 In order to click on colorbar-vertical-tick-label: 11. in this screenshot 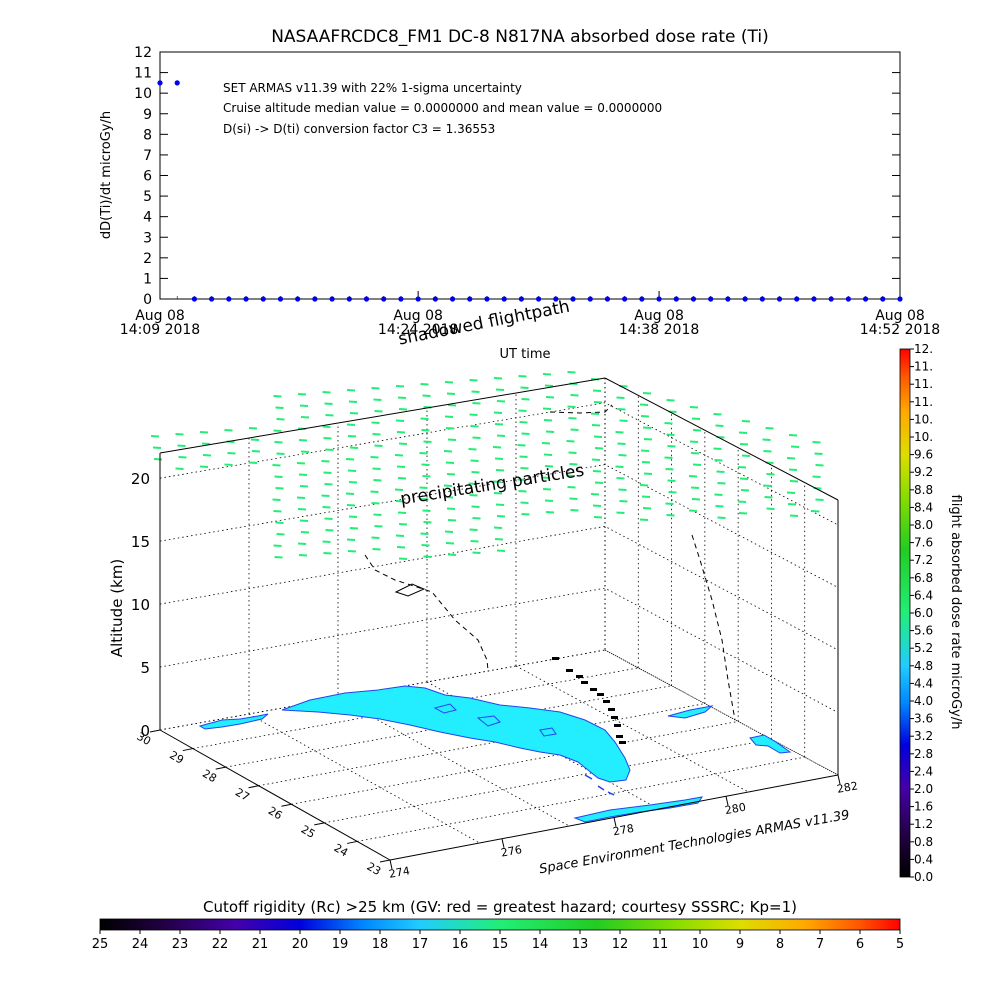, I will do `click(923, 384)`.